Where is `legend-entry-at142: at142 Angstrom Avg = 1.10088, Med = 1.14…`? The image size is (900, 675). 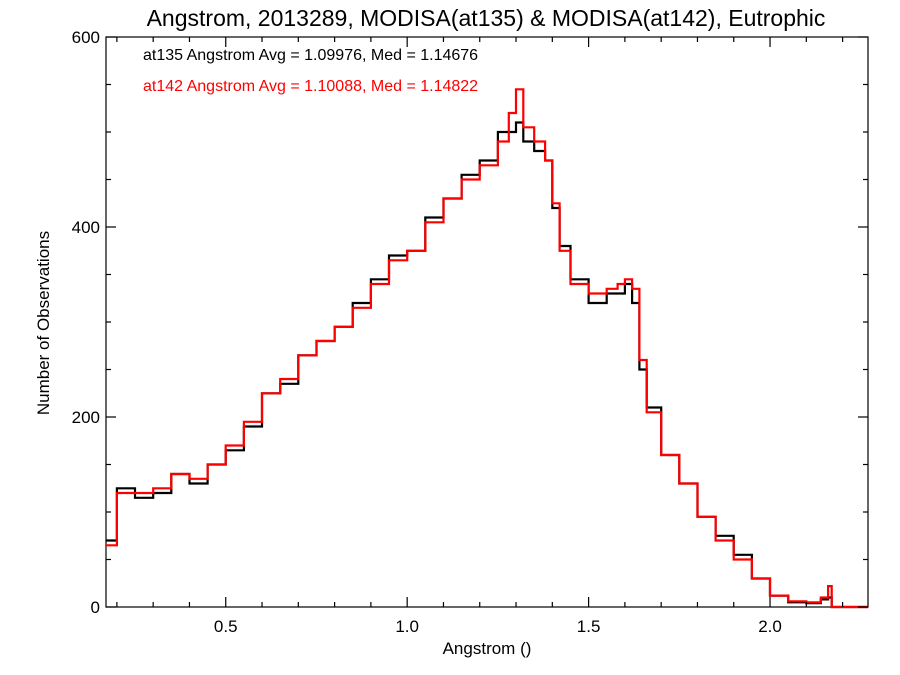 legend-entry-at142: at142 Angstrom Avg = 1.10088, Med = 1.14… is located at coordinates (310, 86).